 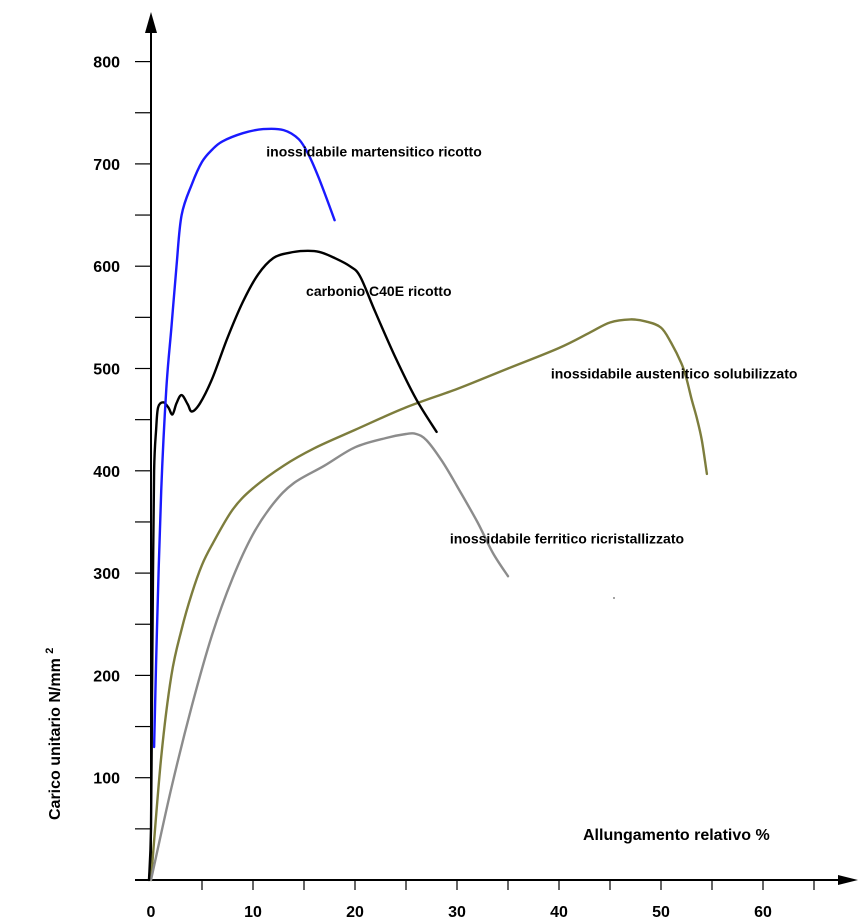 I want to click on series-annotation-3: inossidabile ferritico ricristallizzato, so click(x=567, y=538).